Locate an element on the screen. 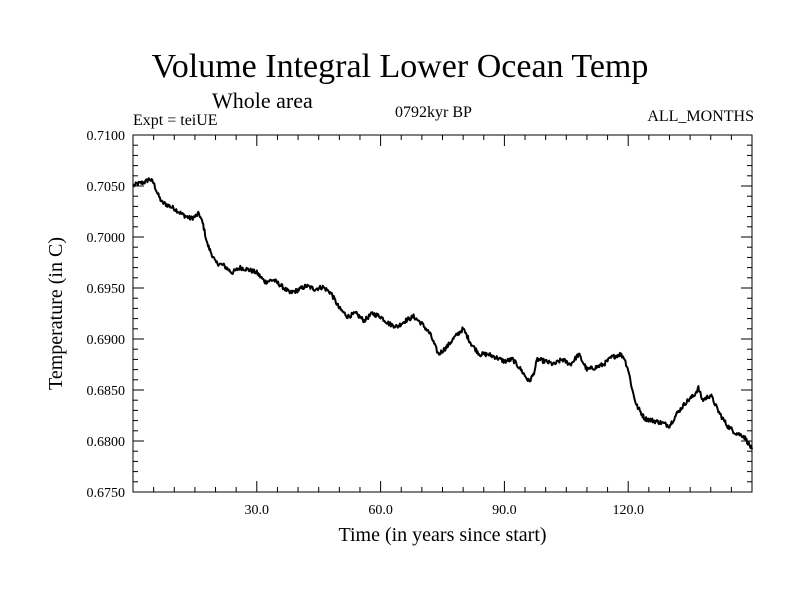  y-tick-label: 0.6800 is located at coordinates (106, 442).